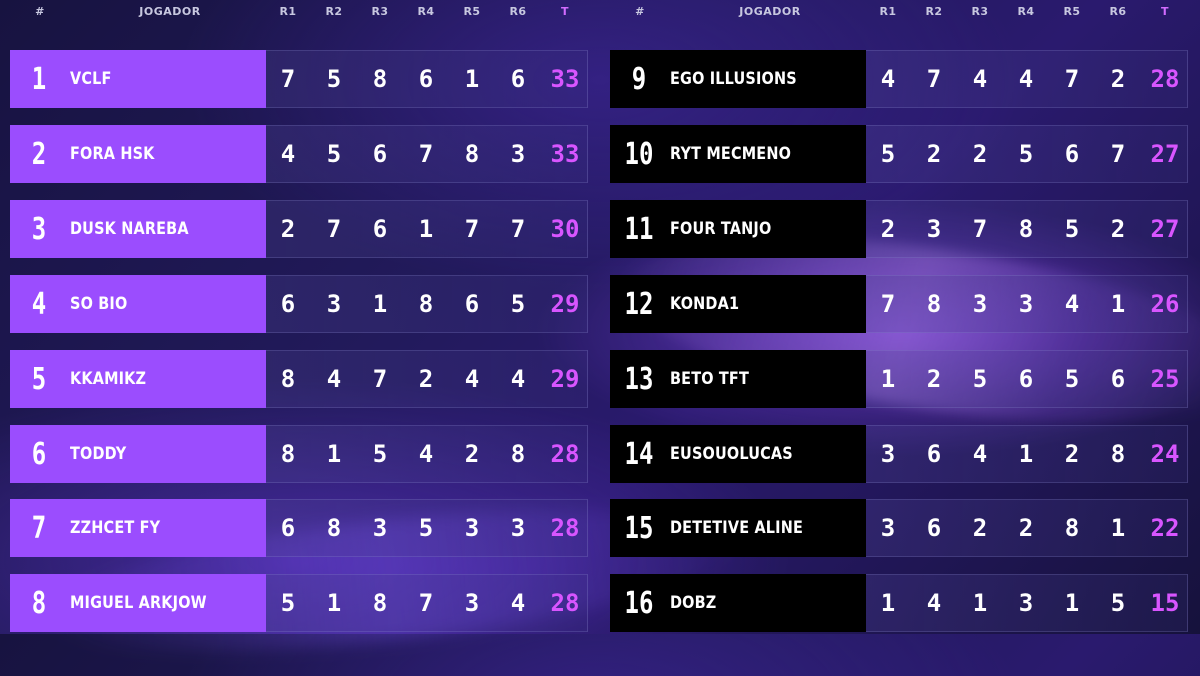  Describe the element at coordinates (40, 11) in the screenshot. I see `header-rank: #` at that location.